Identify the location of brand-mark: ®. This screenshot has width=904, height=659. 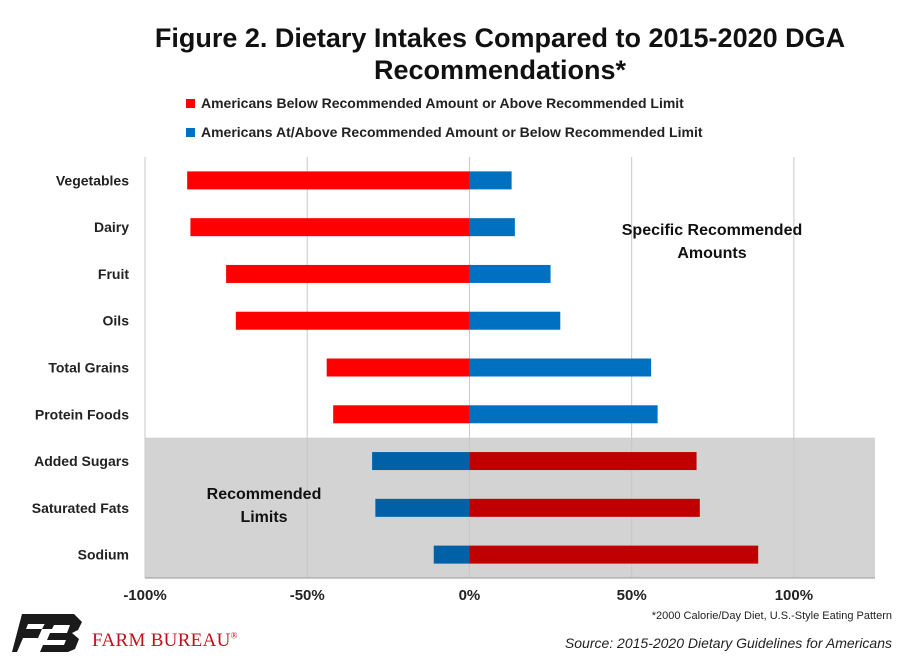
(234, 635).